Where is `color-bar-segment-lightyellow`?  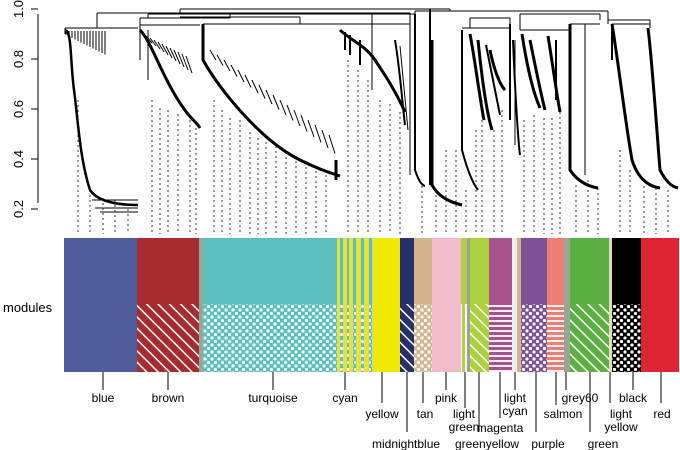
color-bar-segment-lightyellow is located at coordinates (610, 305).